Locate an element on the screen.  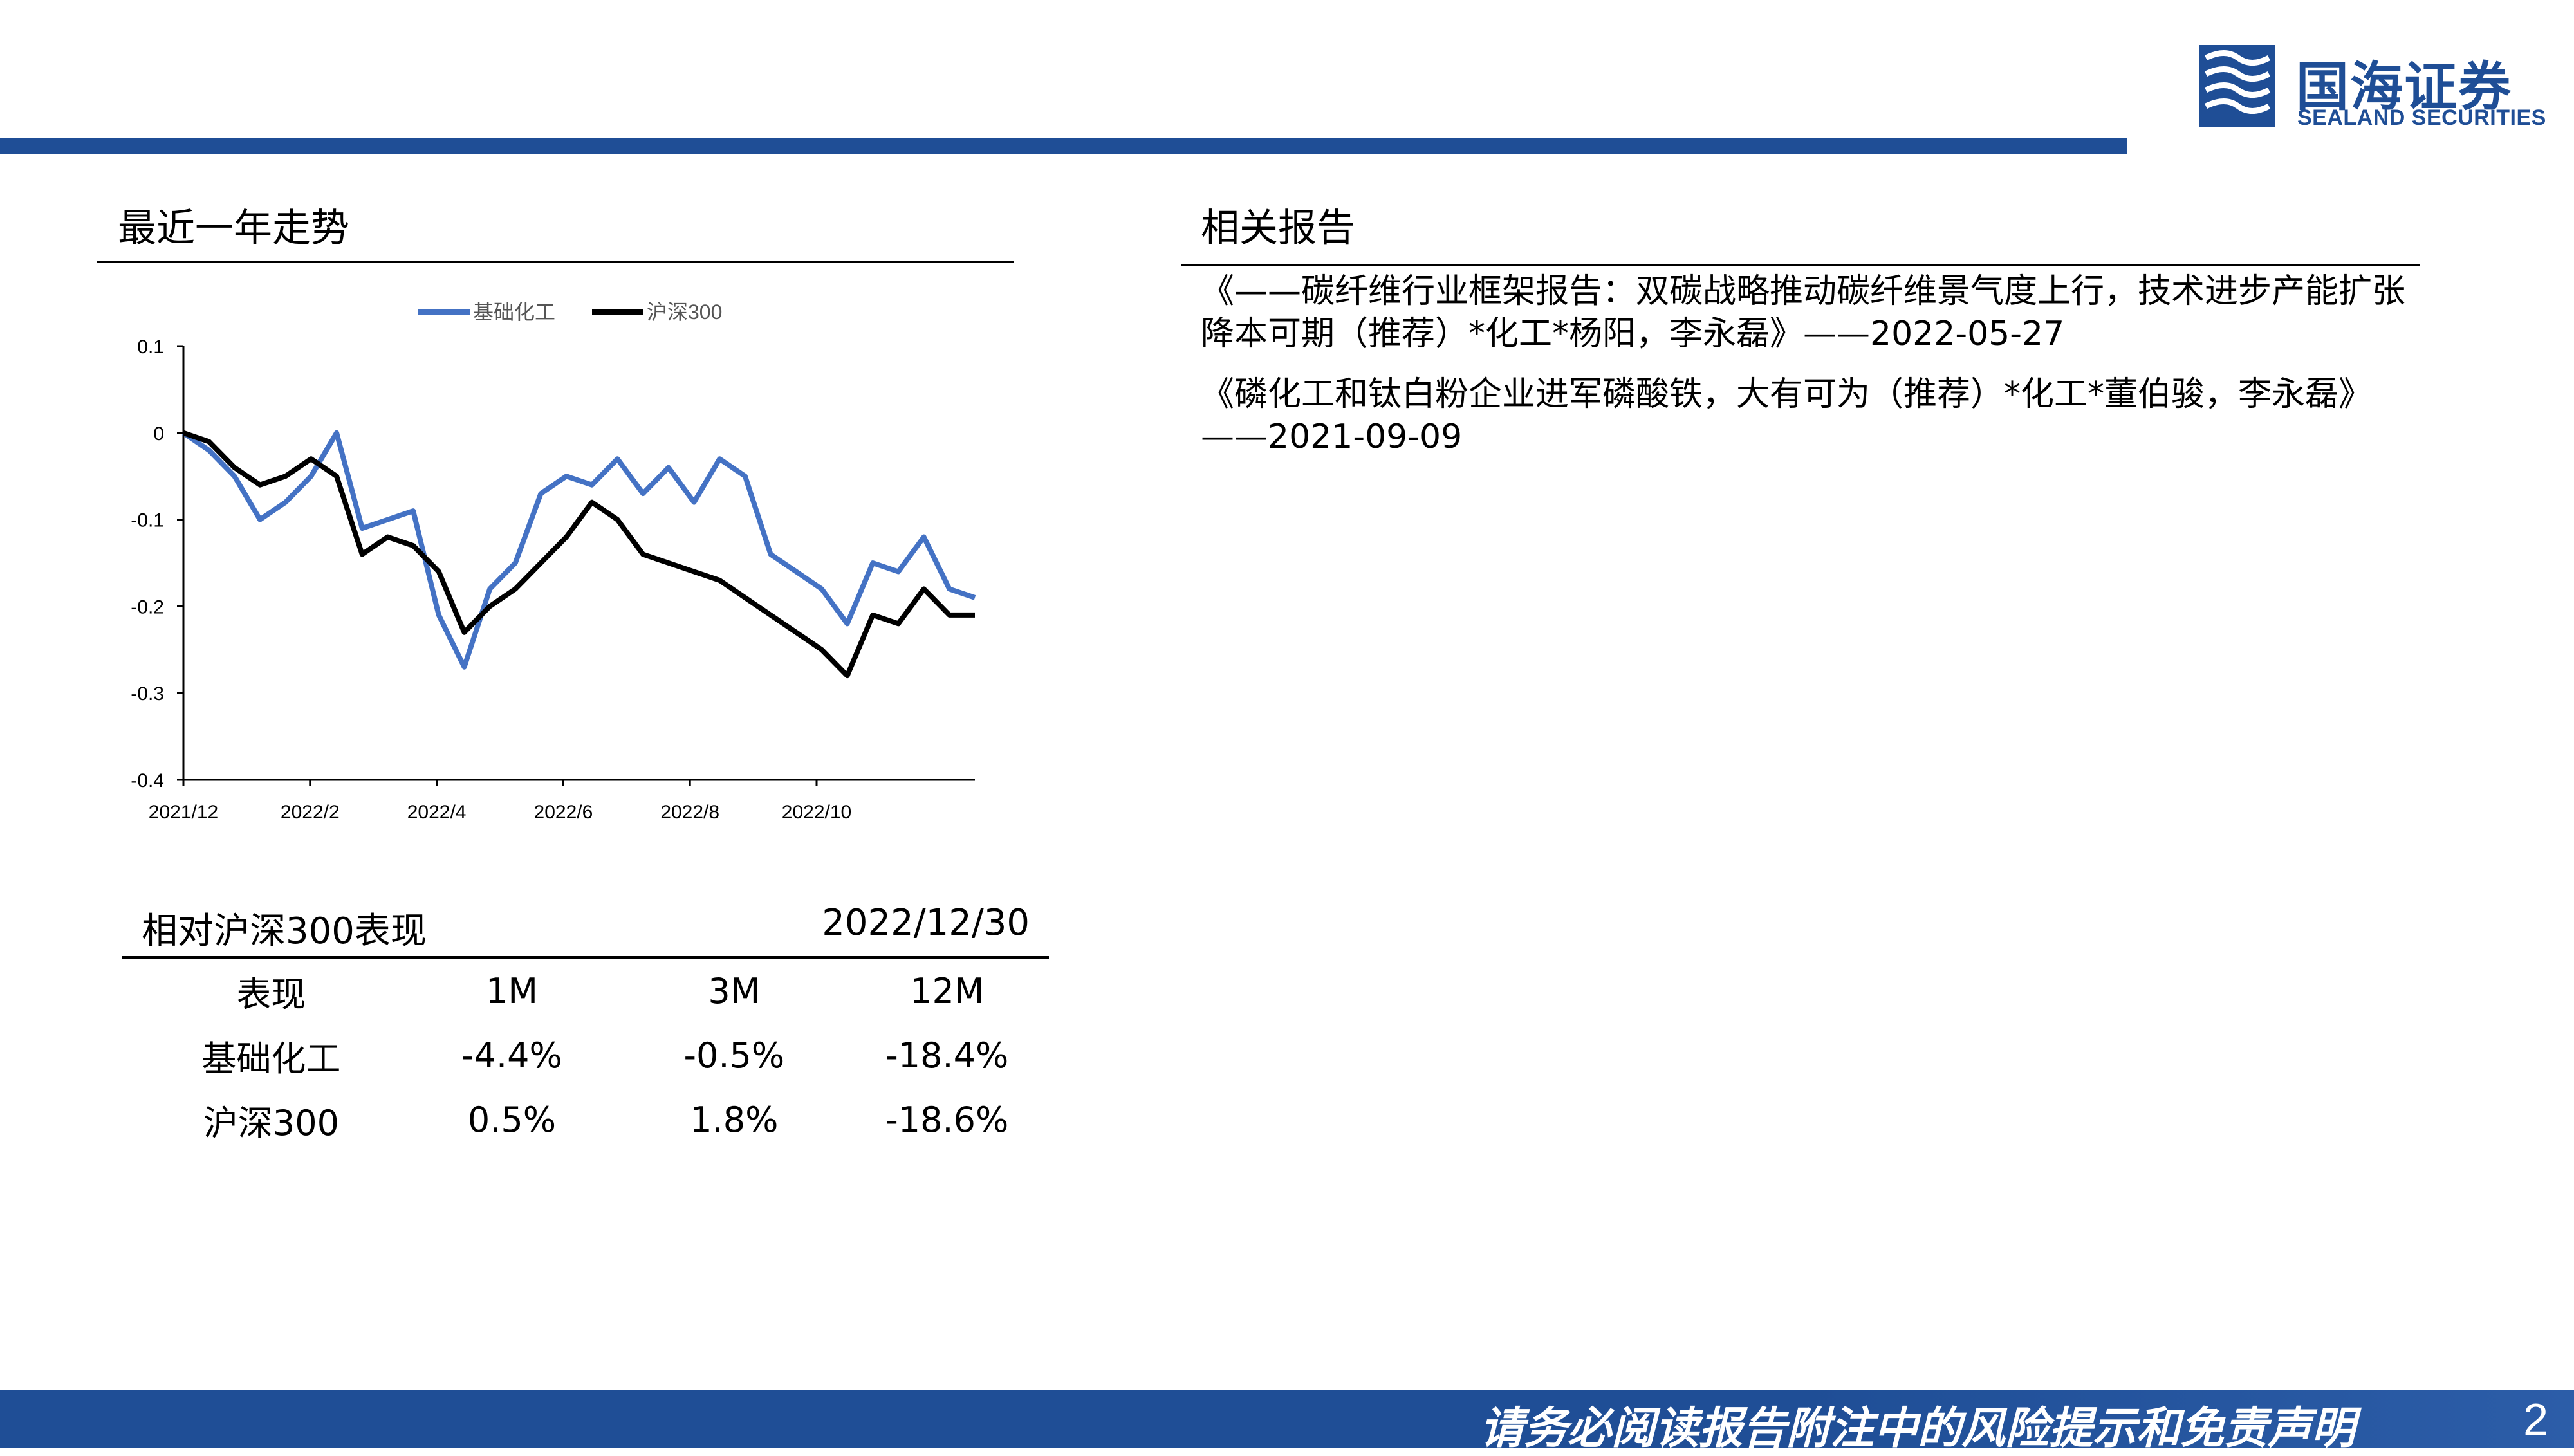
x-tick-label: 2022/8 is located at coordinates (689, 813).